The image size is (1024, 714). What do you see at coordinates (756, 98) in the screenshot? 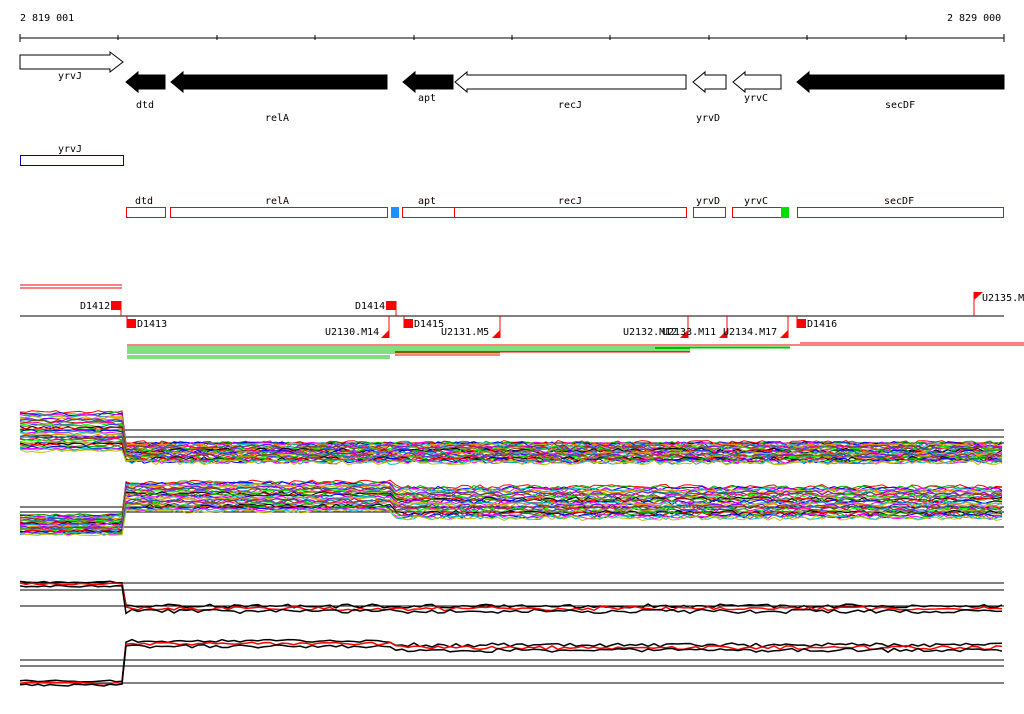
I see `gene-label-yrvC: yrvC` at bounding box center [756, 98].